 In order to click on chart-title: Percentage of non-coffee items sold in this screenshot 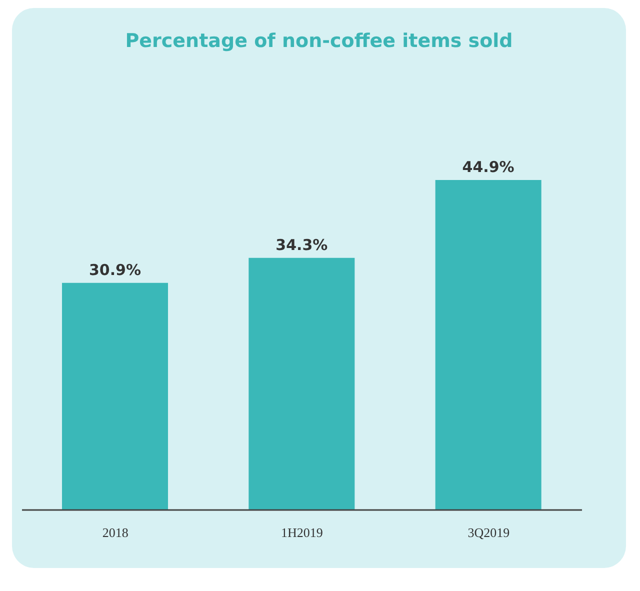, I will do `click(319, 41)`.